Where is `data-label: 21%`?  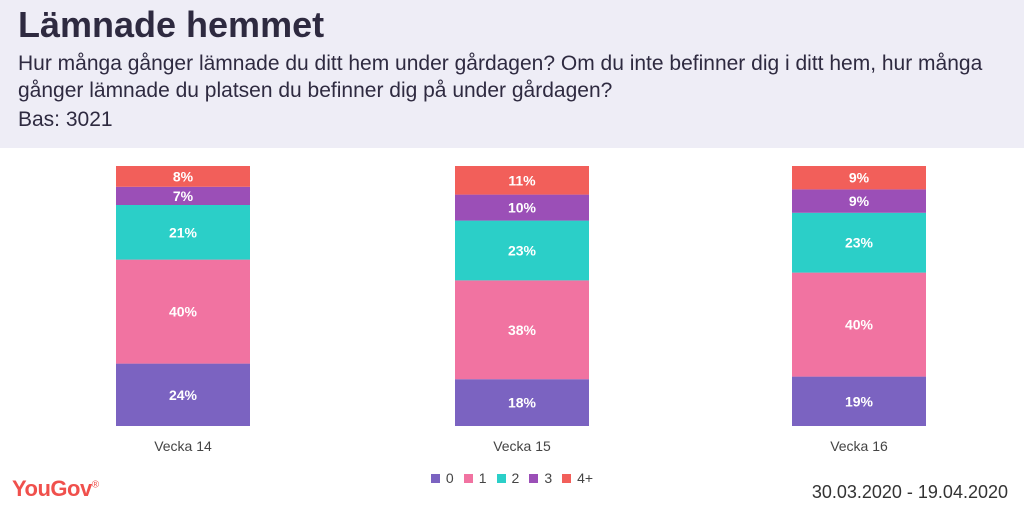 data-label: 21% is located at coordinates (183, 232).